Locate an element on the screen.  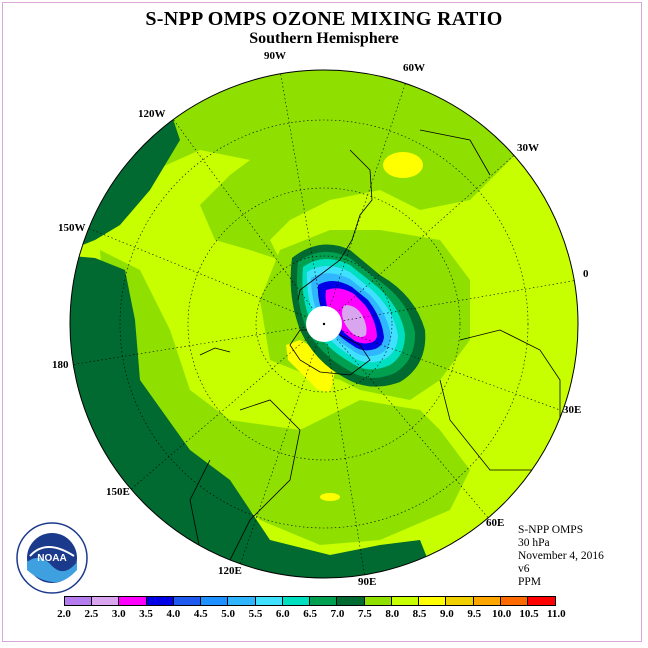
south-pole-marker is located at coordinates (324, 324).